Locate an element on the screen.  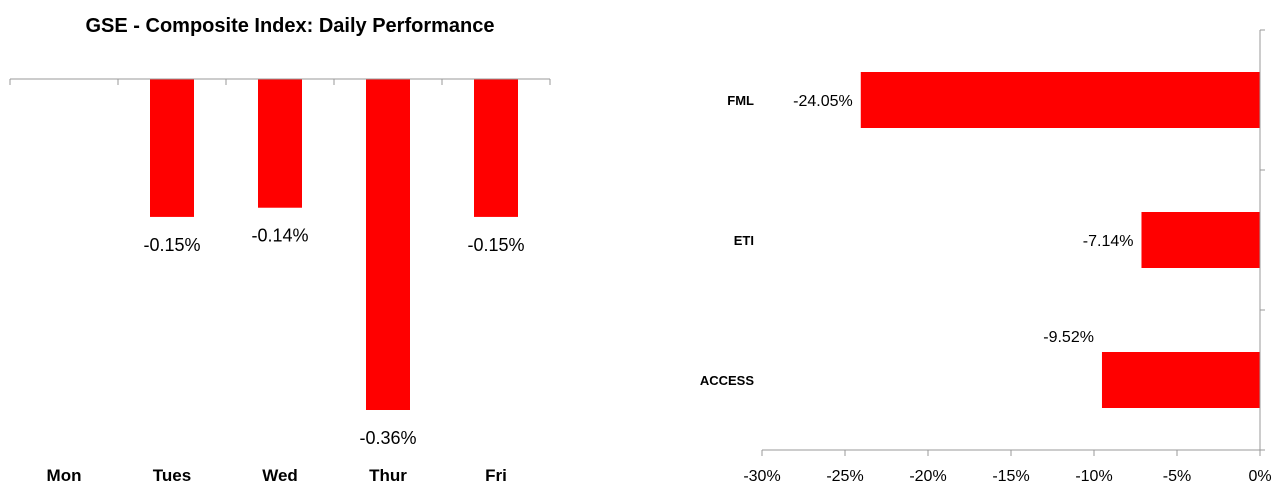
bar-fri is located at coordinates (496, 148).